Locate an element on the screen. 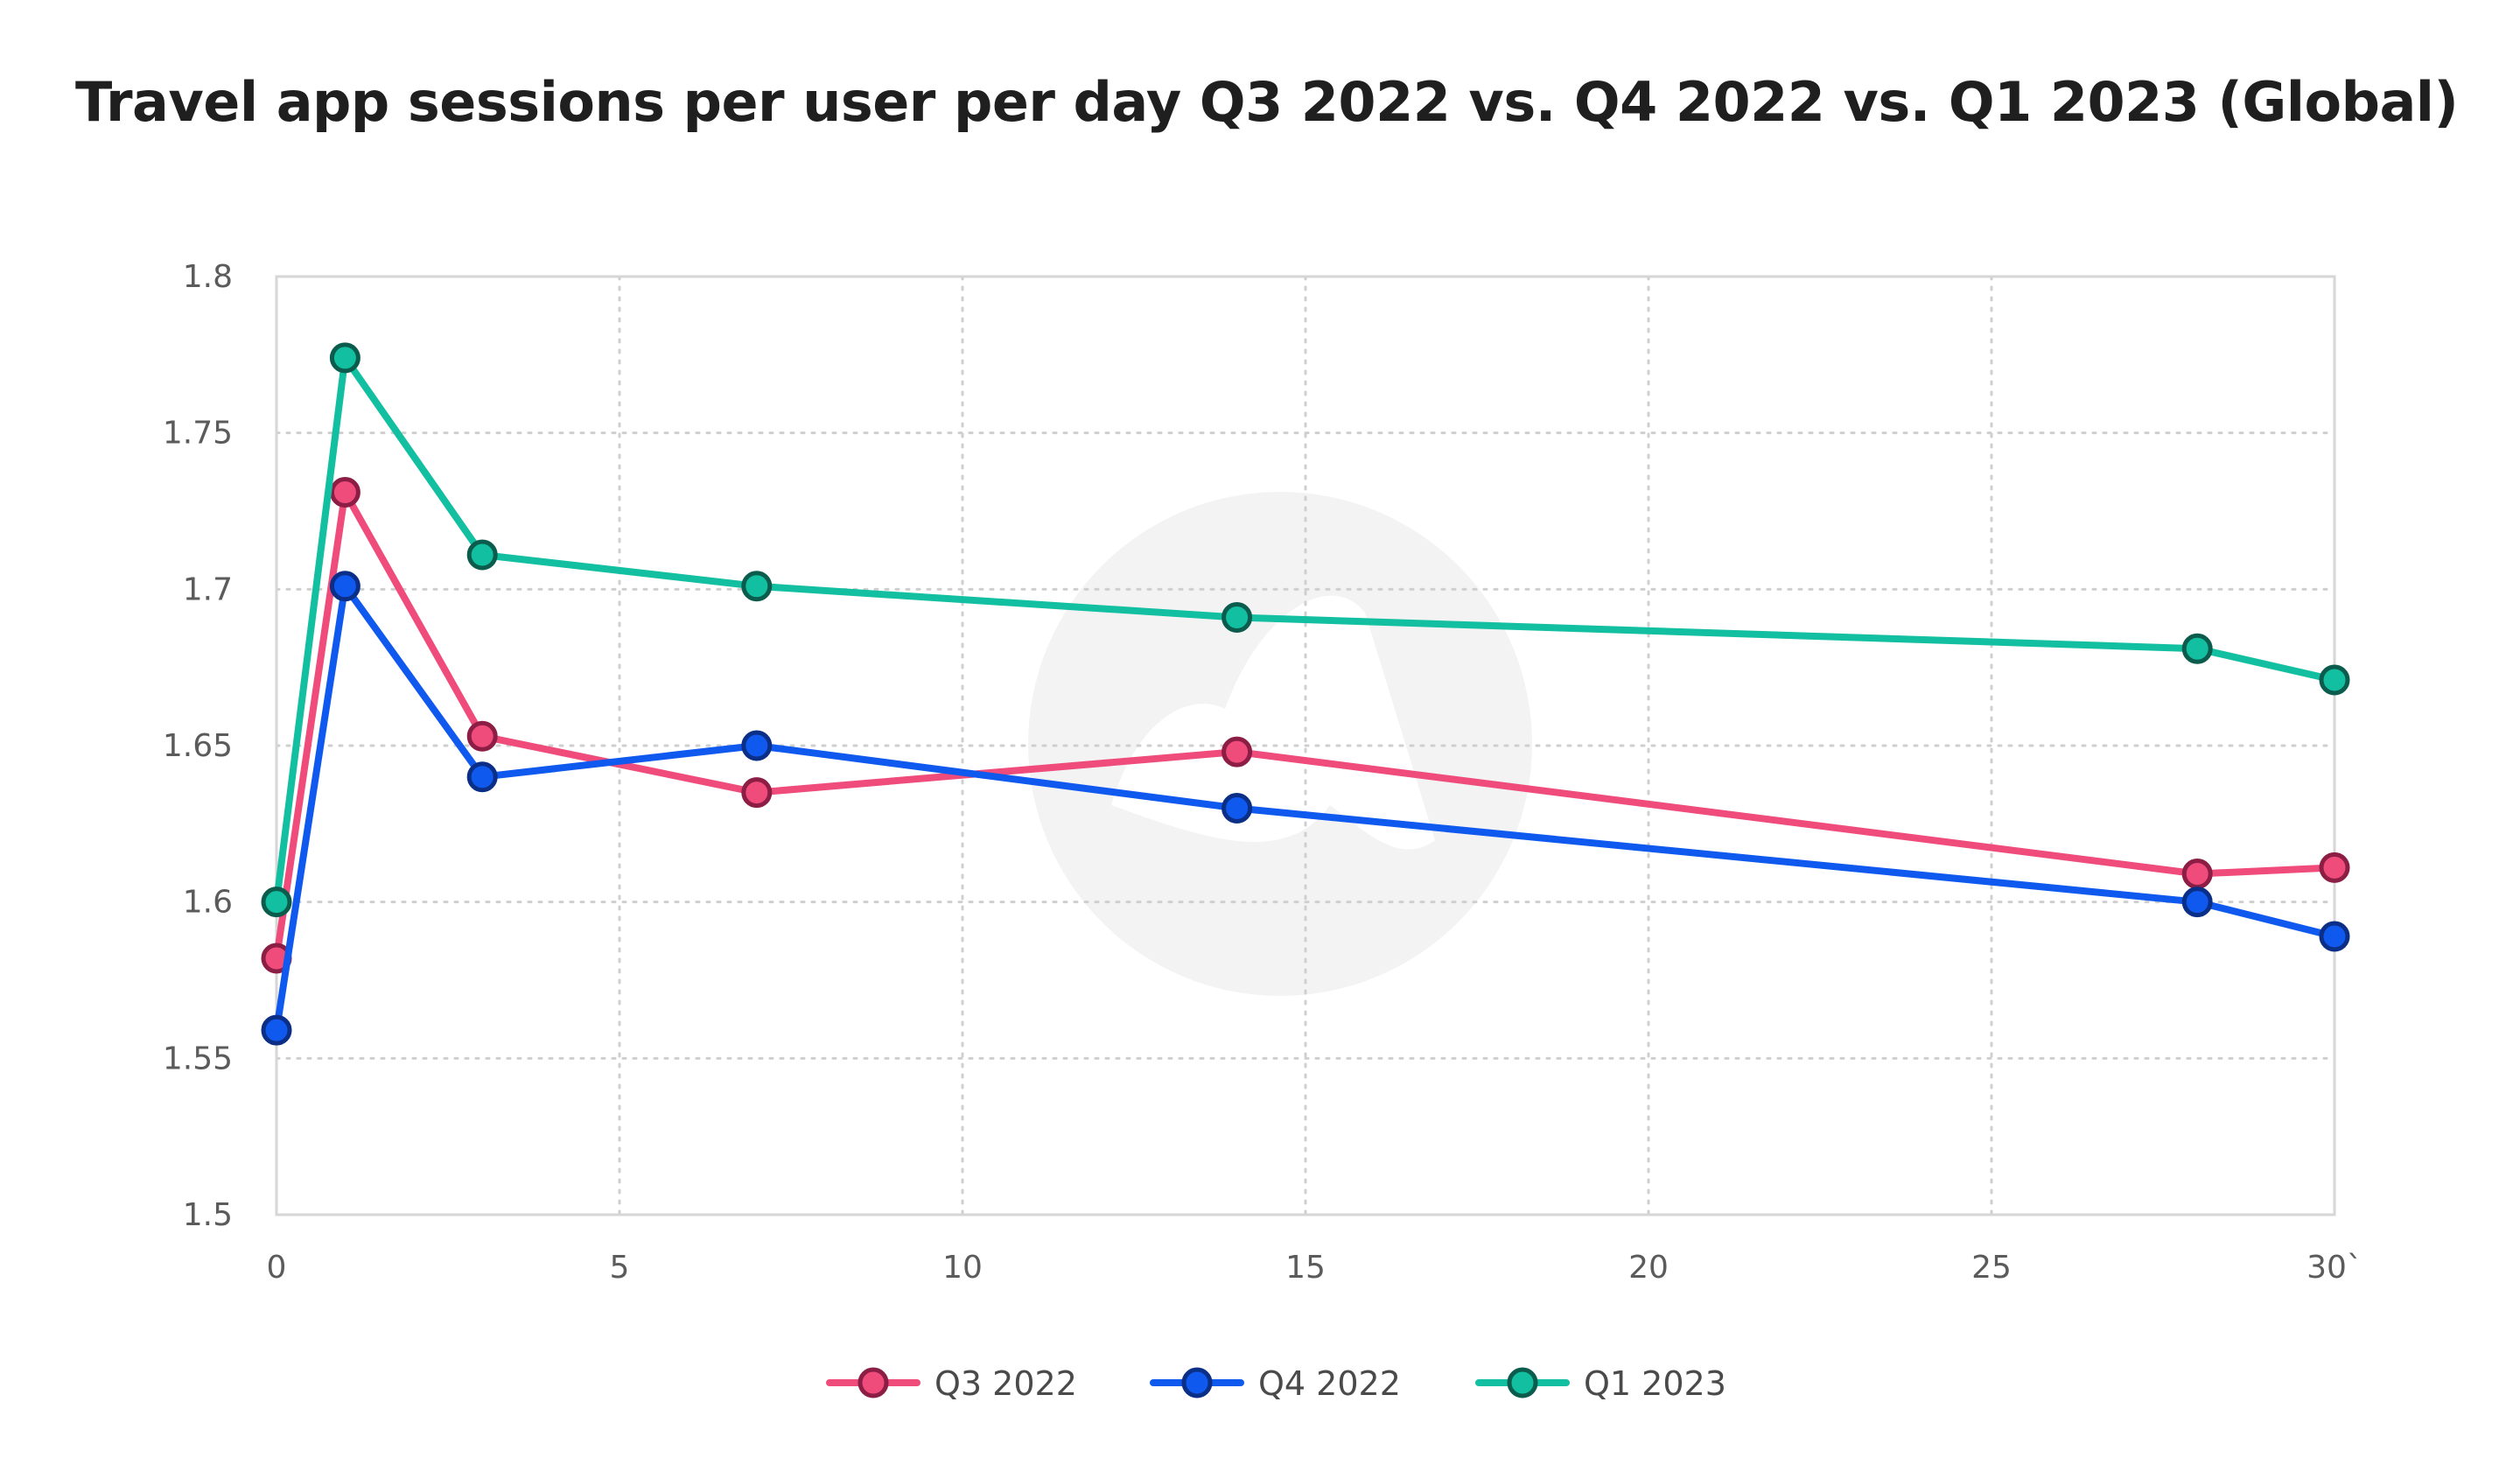 This screenshot has height=1465, width=2520. x-tick-label: 5 is located at coordinates (620, 1268).